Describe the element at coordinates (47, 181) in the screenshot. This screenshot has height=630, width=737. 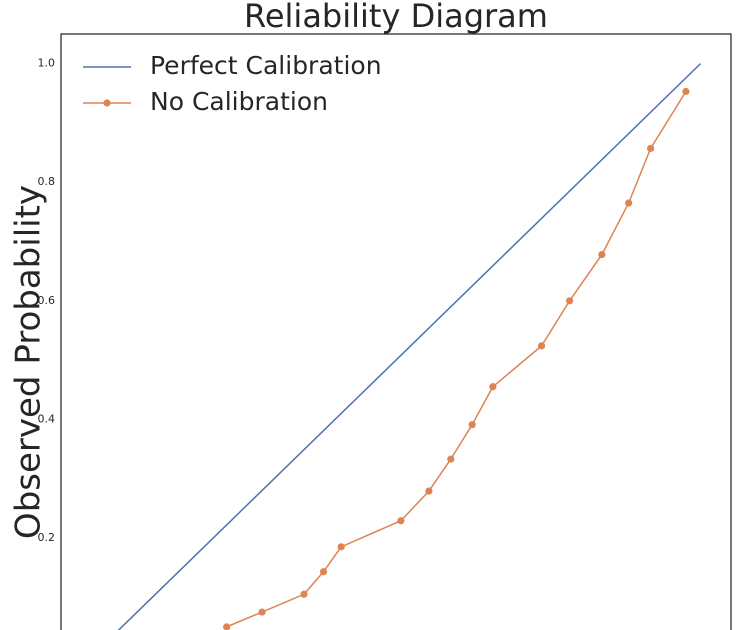
I see `y-tick-label: 0.8` at that location.